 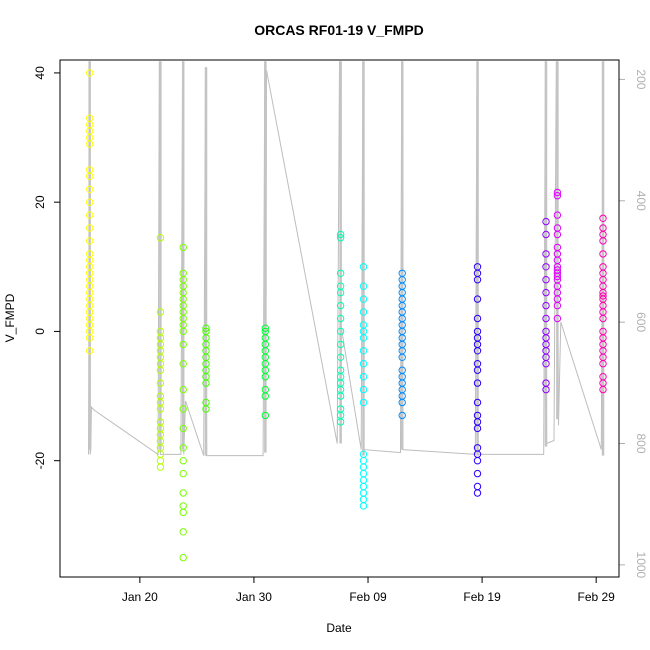 I want to click on y-tick-label-3: 40, so click(x=40, y=73).